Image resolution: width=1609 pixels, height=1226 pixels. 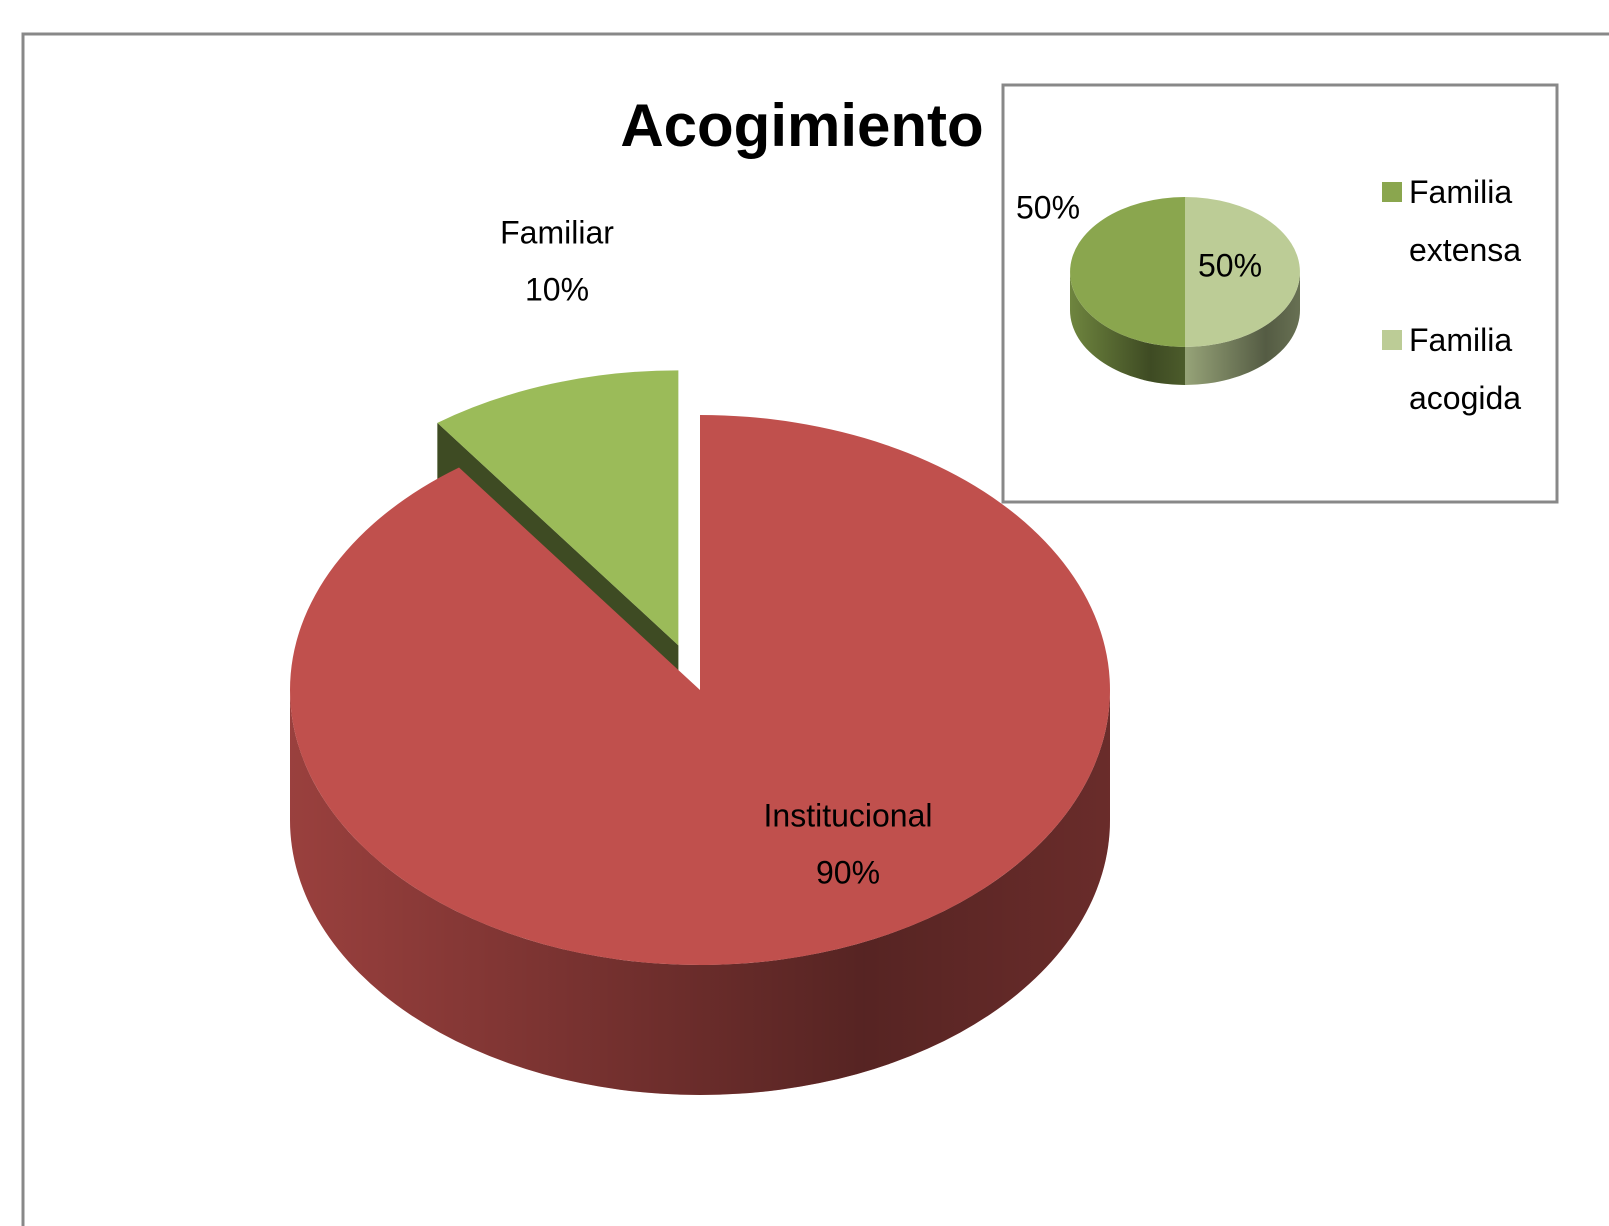 I want to click on slice-category-label: Familiar, so click(x=557, y=232).